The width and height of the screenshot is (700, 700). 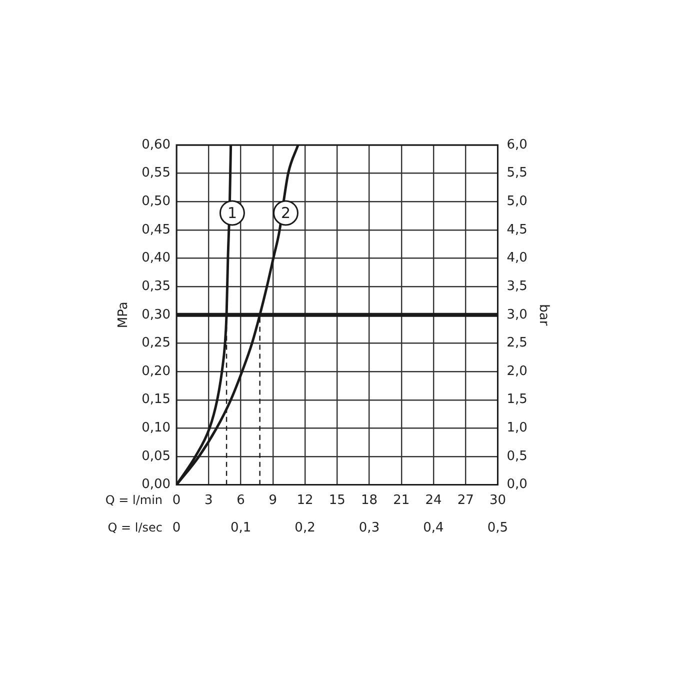 I want to click on y2-tick-label: 4,0, so click(x=517, y=258).